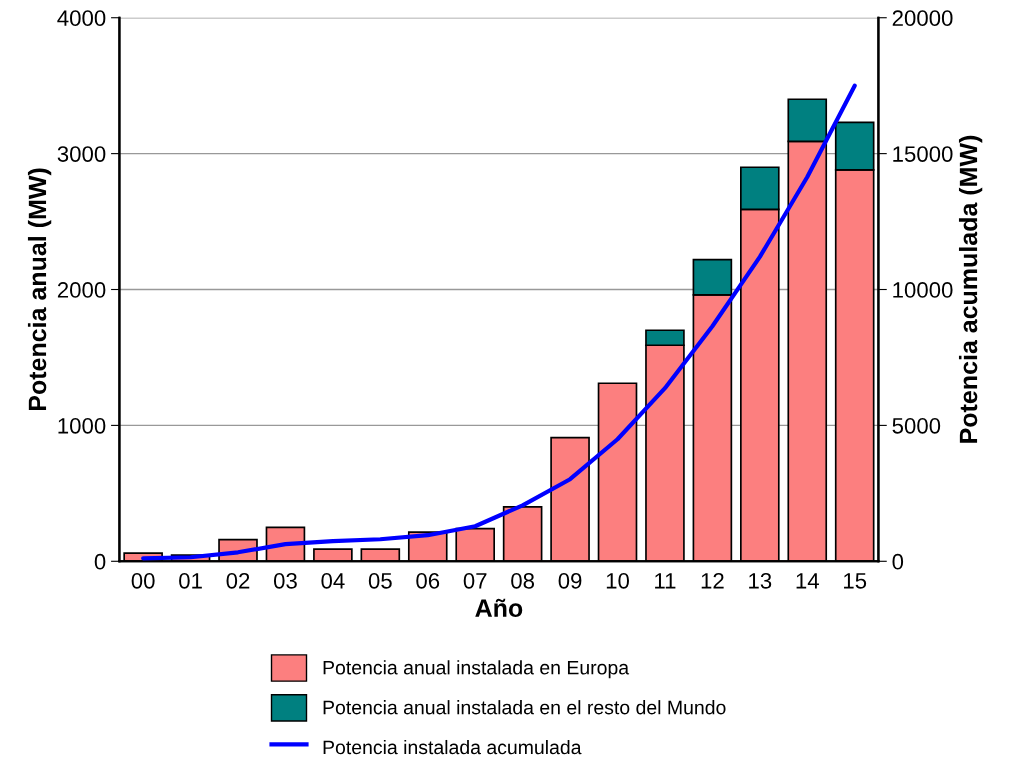 This screenshot has height=771, width=1012. What do you see at coordinates (333, 580) in the screenshot?
I see `x-tick-label: 04` at bounding box center [333, 580].